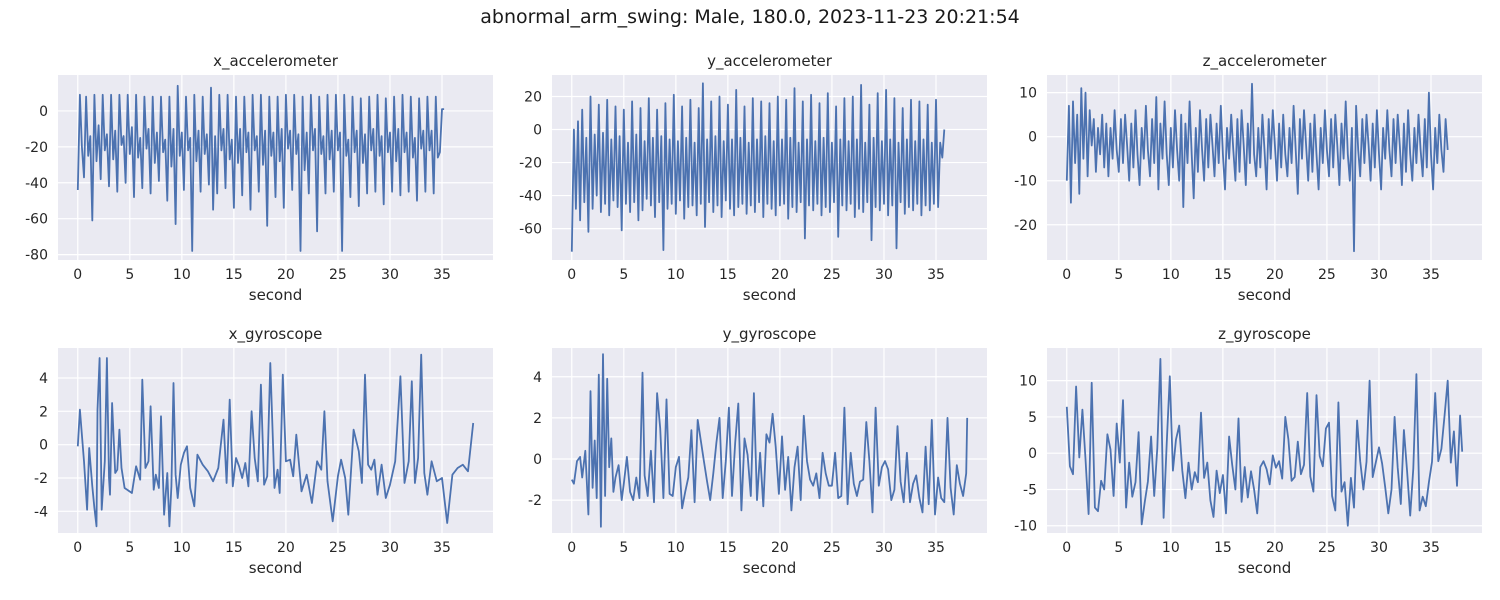 The image size is (1500, 600). What do you see at coordinates (36, 256) in the screenshot?
I see `y-tick-label: -80` at bounding box center [36, 256].